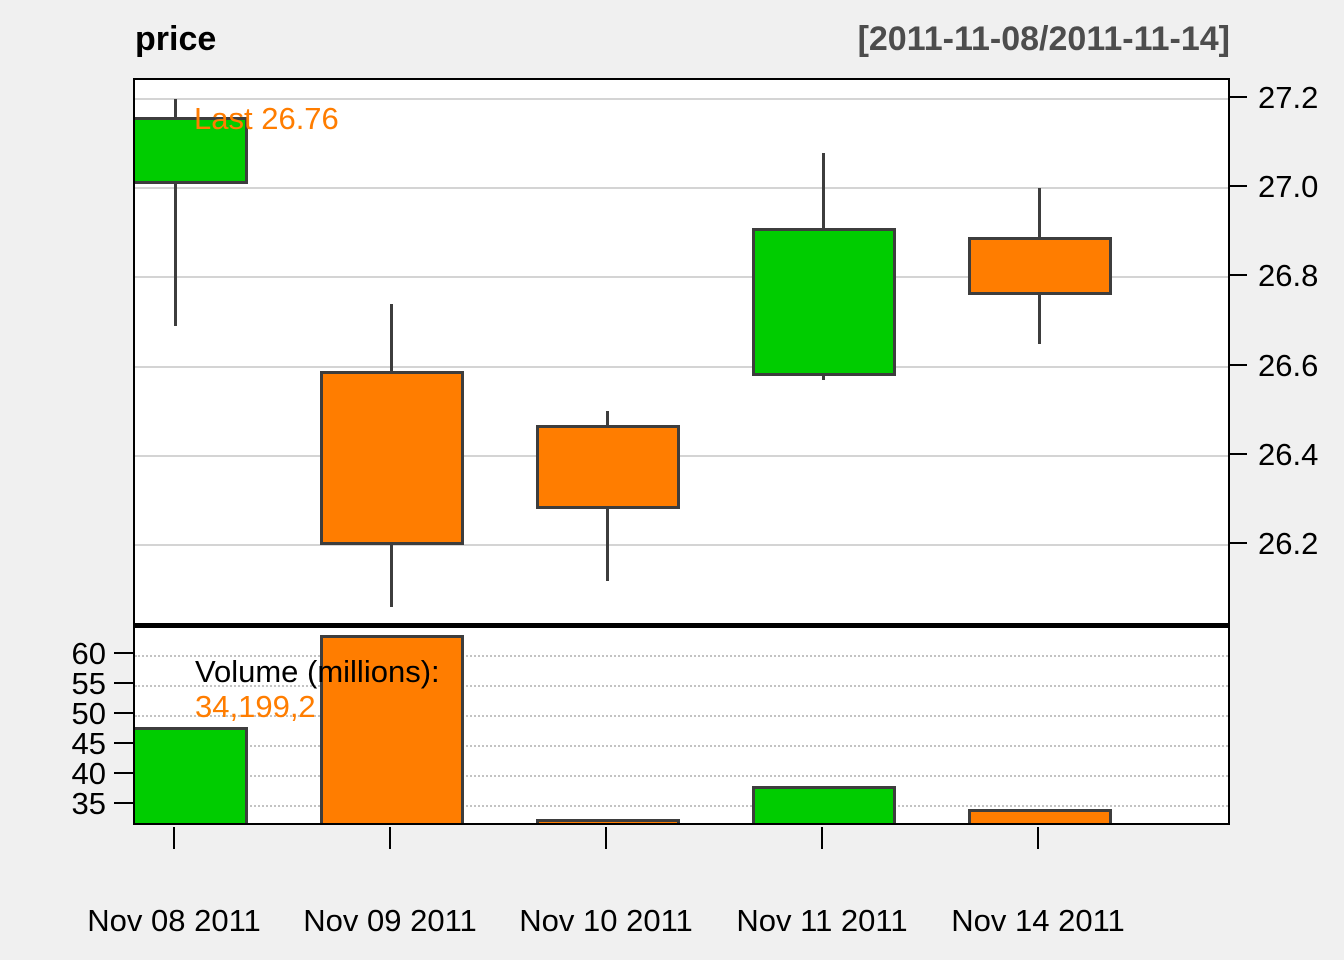 The width and height of the screenshot is (1344, 960). I want to click on volume-axis-label: 35, so click(88, 803).